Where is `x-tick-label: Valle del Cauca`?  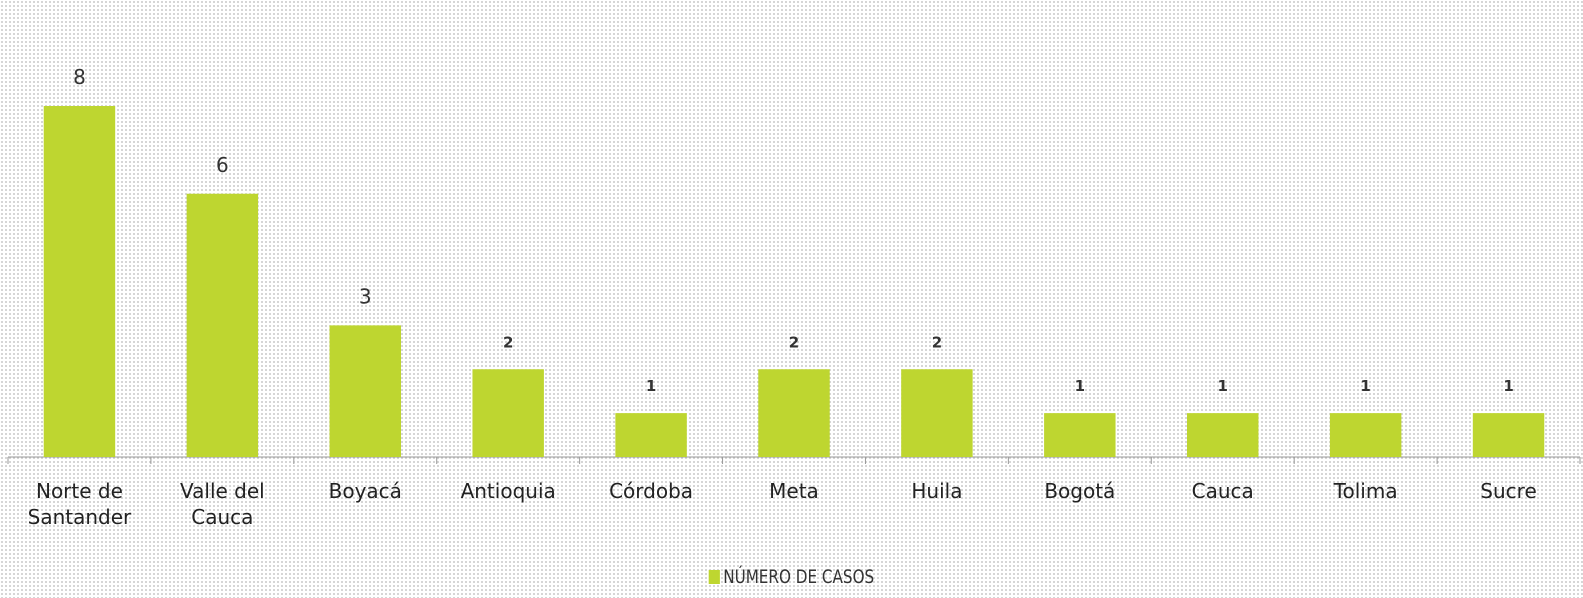 x-tick-label: Valle del Cauca is located at coordinates (222, 504).